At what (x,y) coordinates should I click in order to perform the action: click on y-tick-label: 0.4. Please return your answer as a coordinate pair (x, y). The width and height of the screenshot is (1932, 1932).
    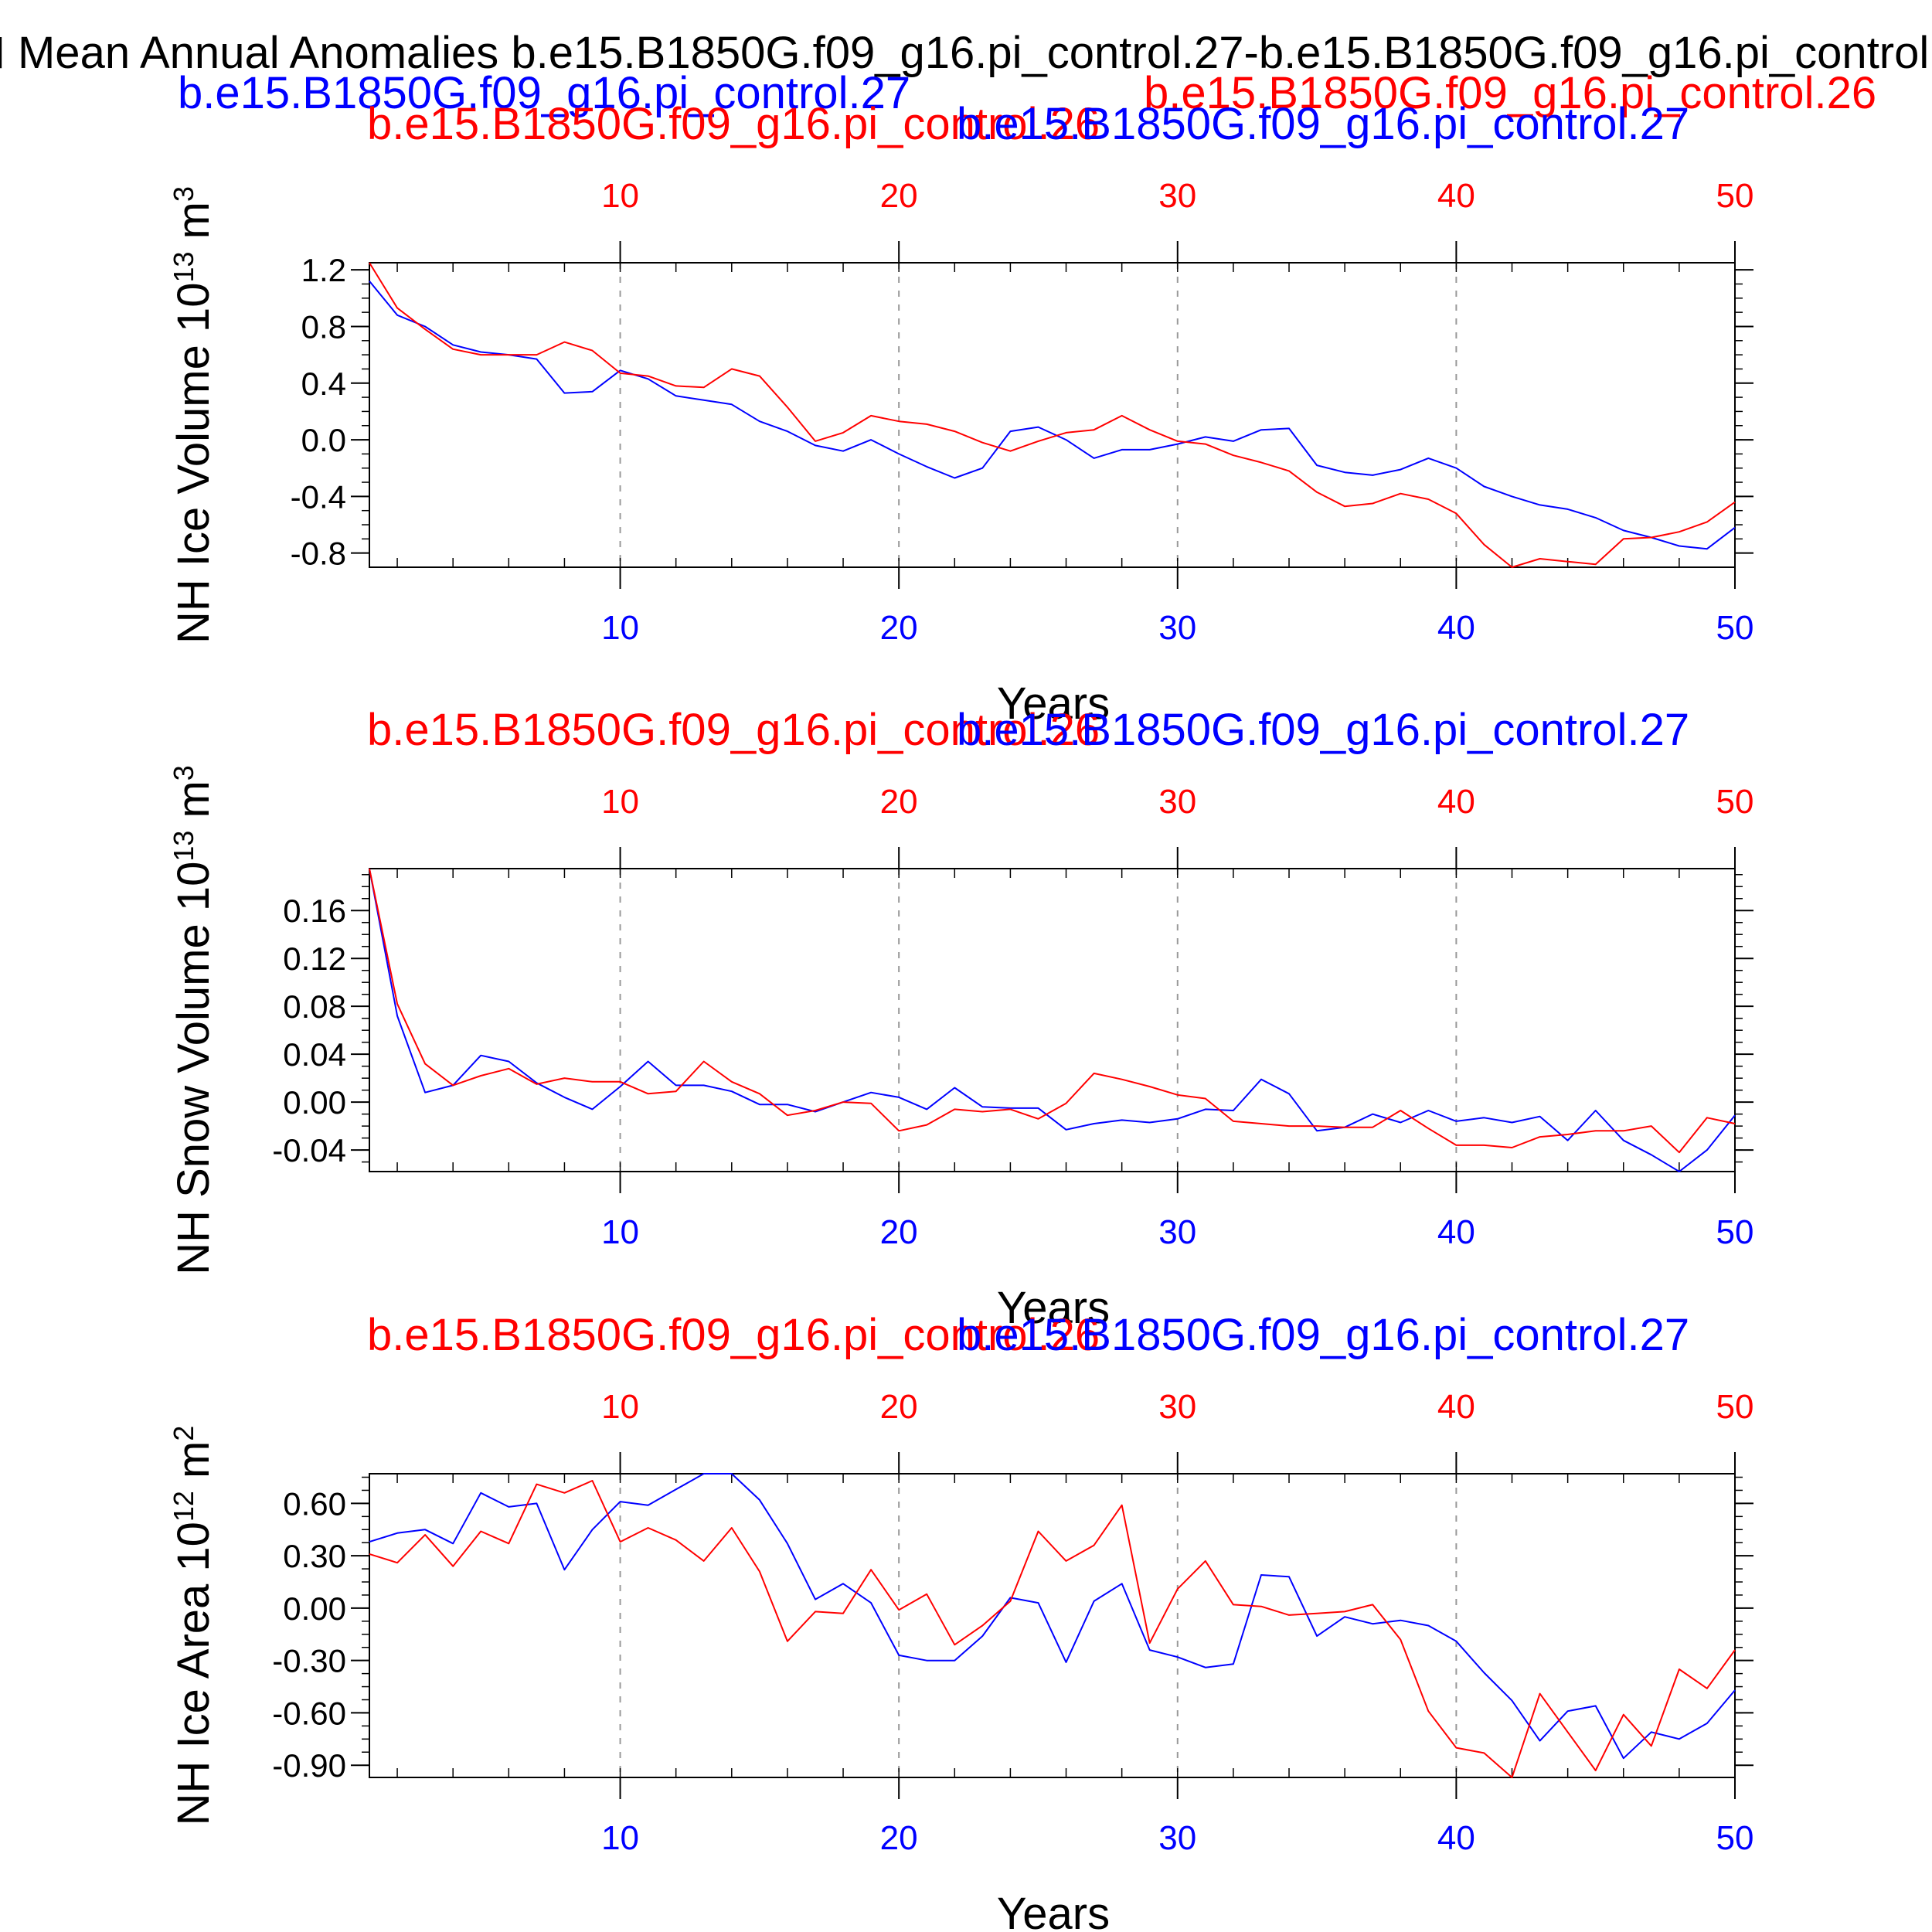
    Looking at the image, I should click on (323, 384).